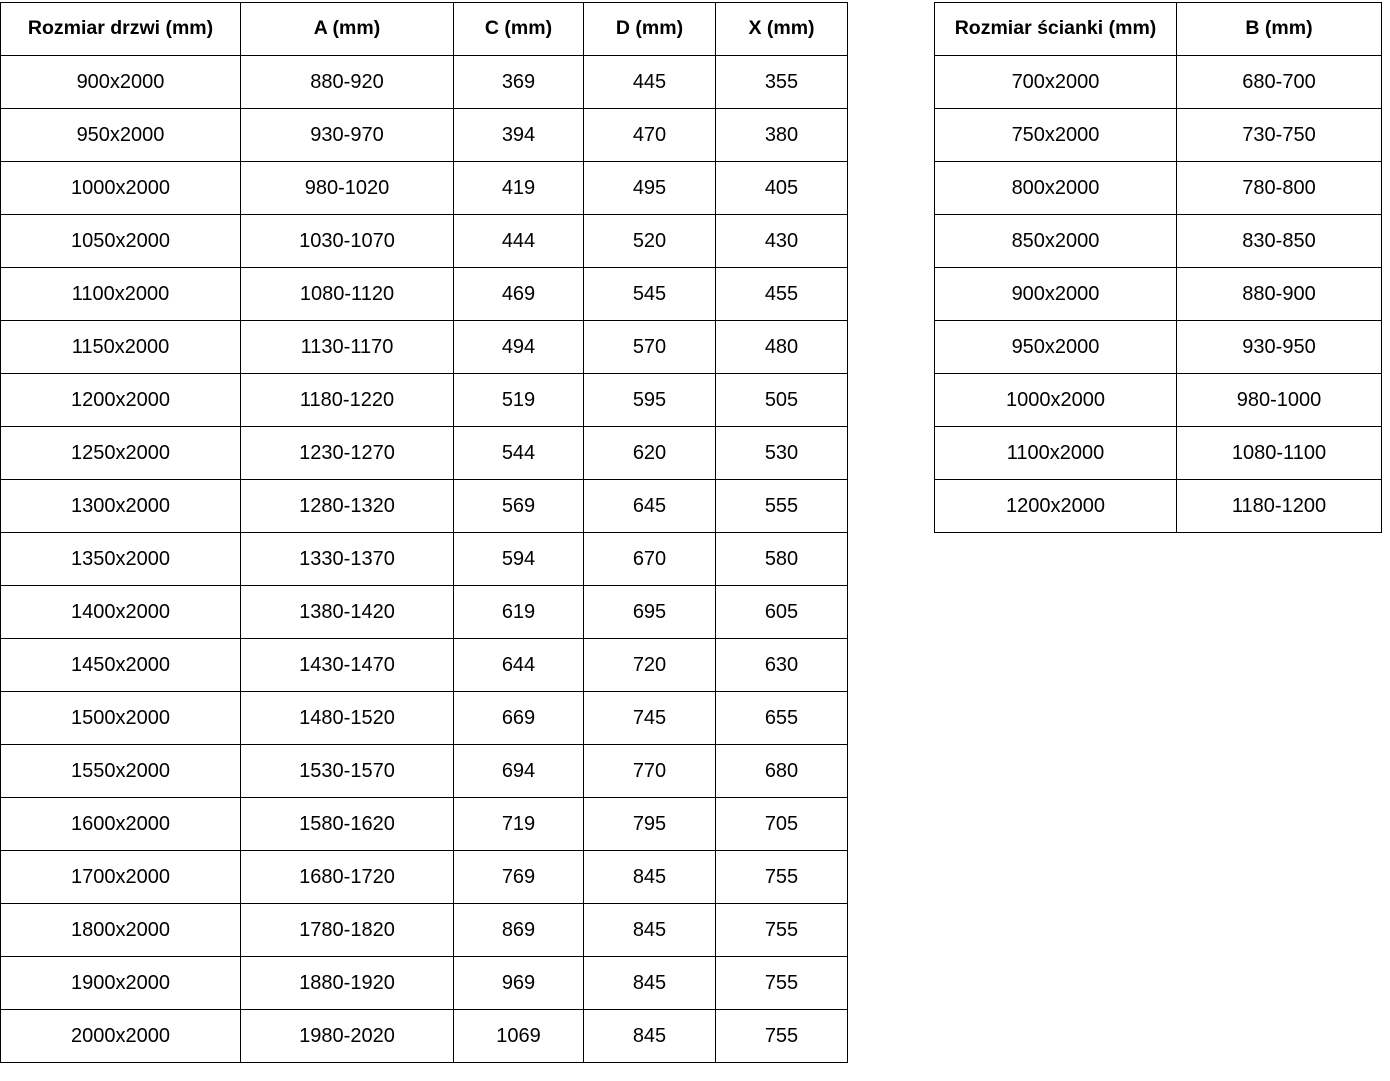  I want to click on cell-wall-size: 850x2000, so click(1055, 241).